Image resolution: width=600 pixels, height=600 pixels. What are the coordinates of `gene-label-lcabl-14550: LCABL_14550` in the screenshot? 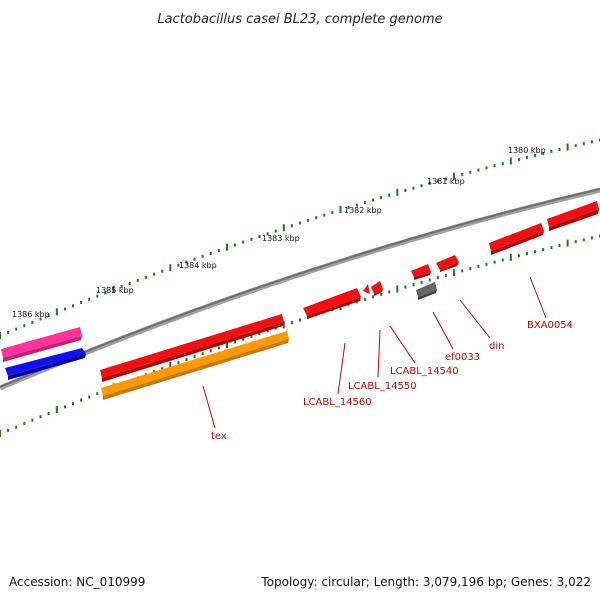 It's located at (382, 386).